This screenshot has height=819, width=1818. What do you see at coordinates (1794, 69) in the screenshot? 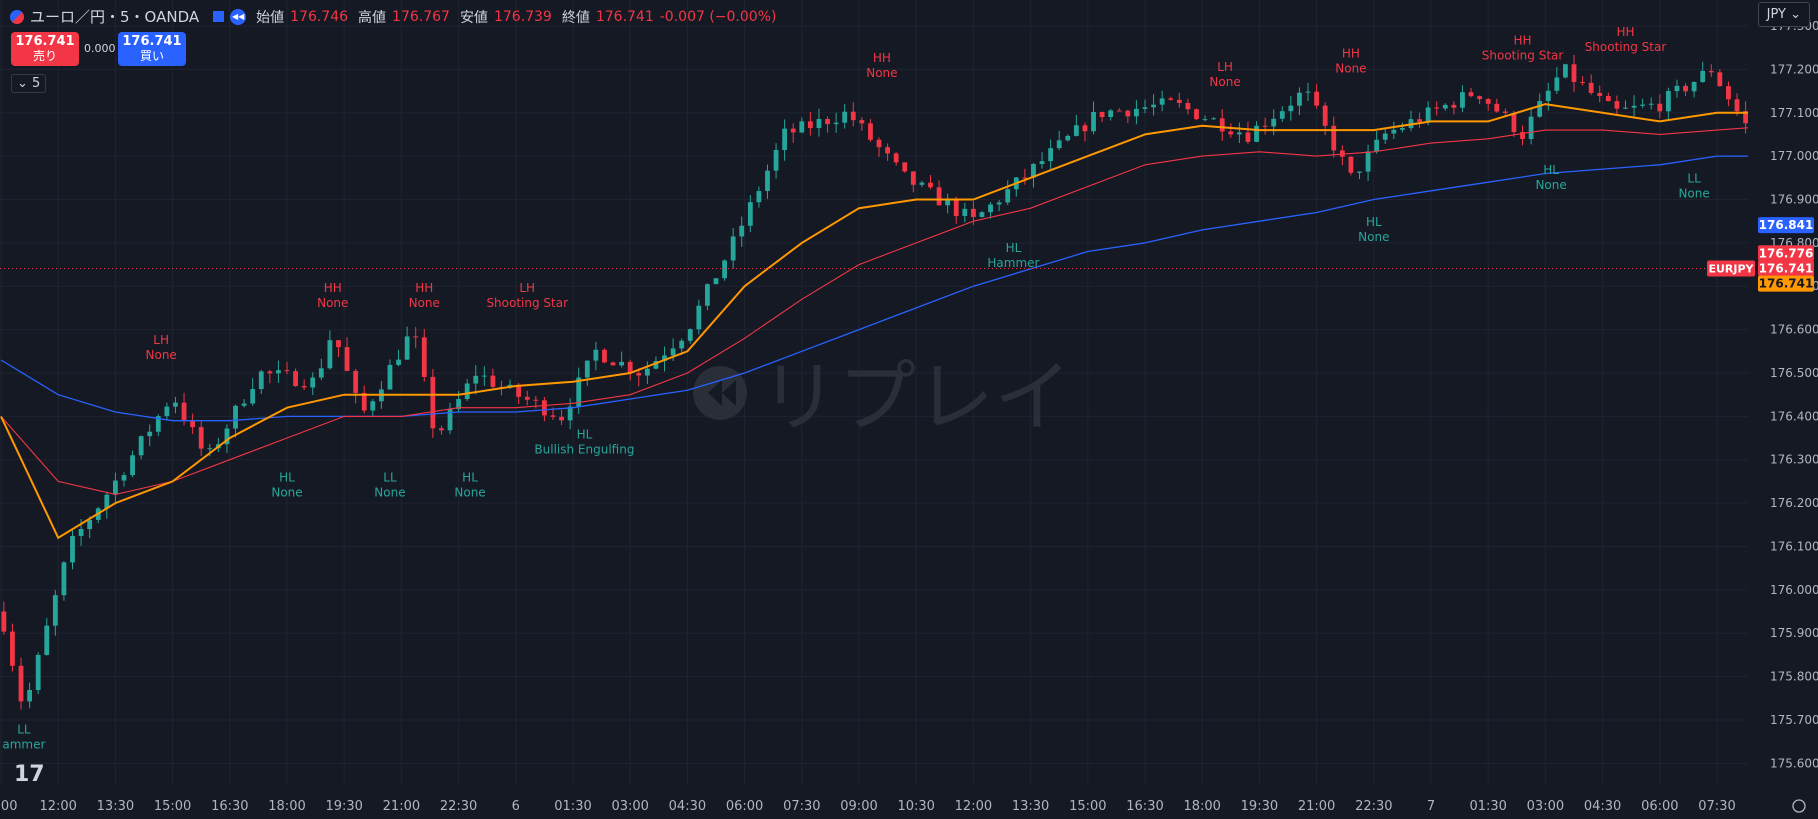
I see `y-tick-label: 177.200` at bounding box center [1794, 69].